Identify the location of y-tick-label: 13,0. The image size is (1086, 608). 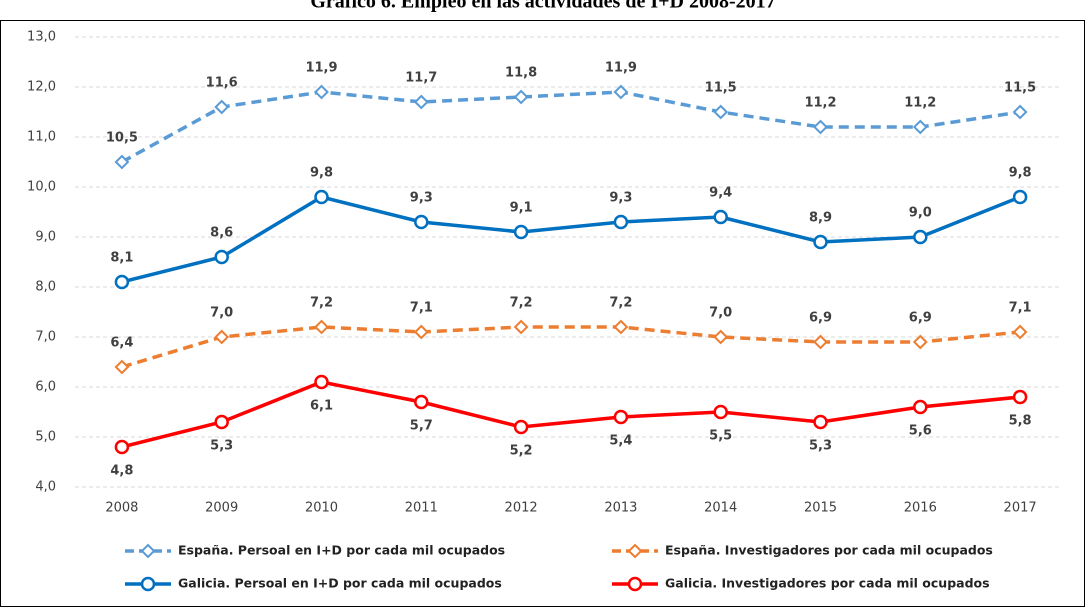
(41, 37).